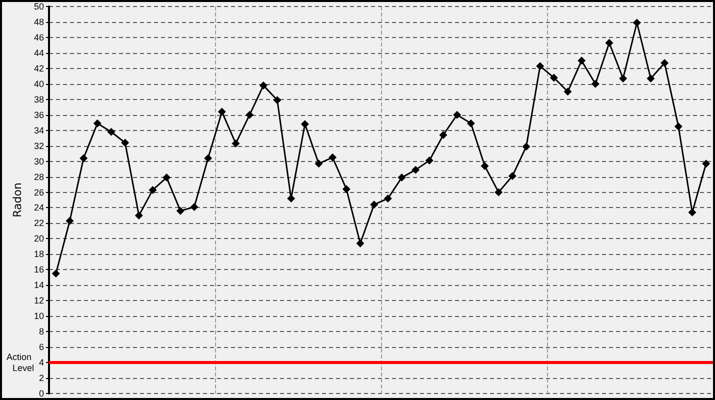  What do you see at coordinates (41, 393) in the screenshot?
I see `y-tick-label: 0` at bounding box center [41, 393].